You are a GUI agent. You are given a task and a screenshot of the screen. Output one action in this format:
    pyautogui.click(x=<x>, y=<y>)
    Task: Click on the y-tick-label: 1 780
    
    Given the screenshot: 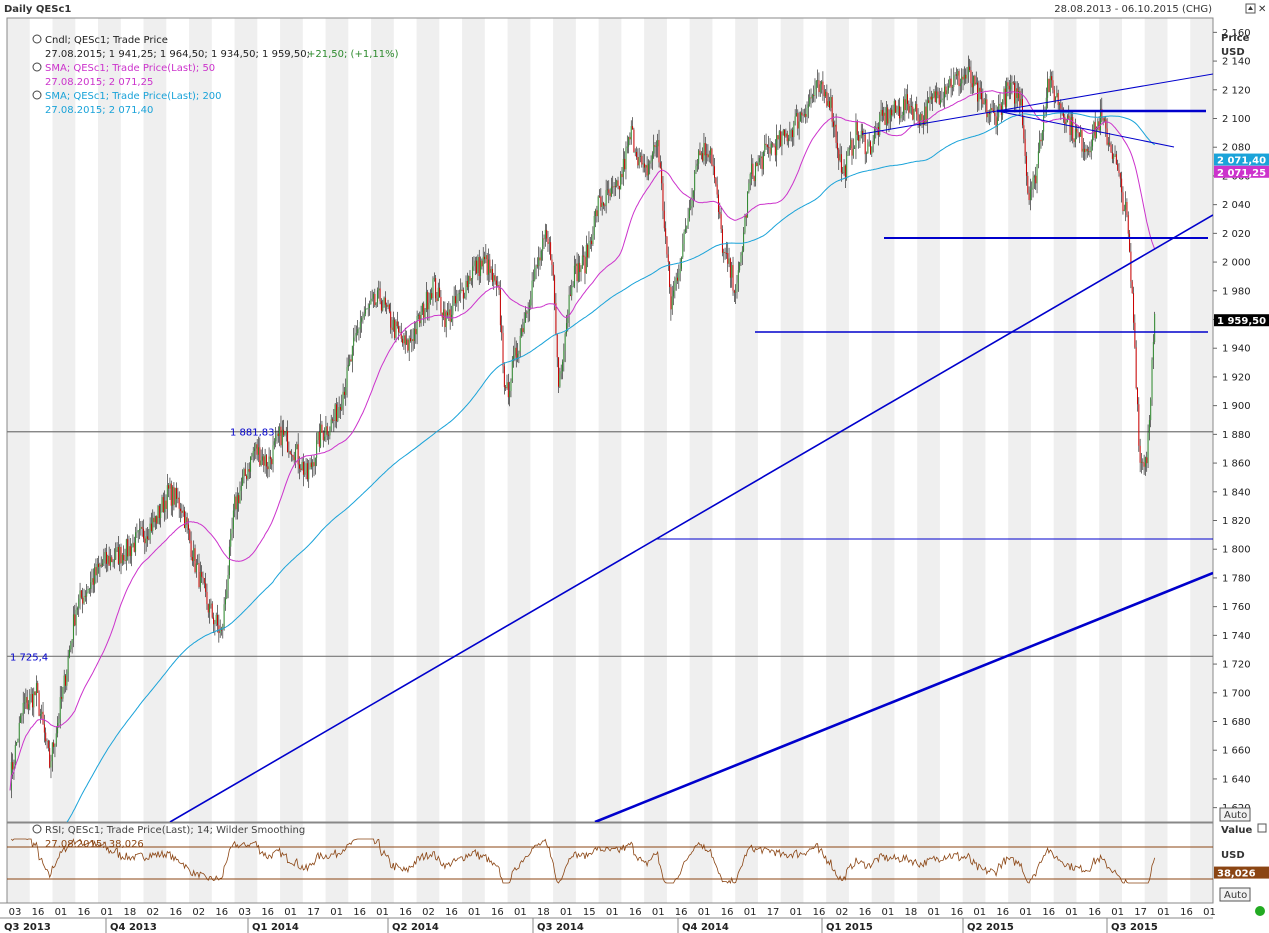 What is the action you would take?
    pyautogui.click(x=1236, y=578)
    